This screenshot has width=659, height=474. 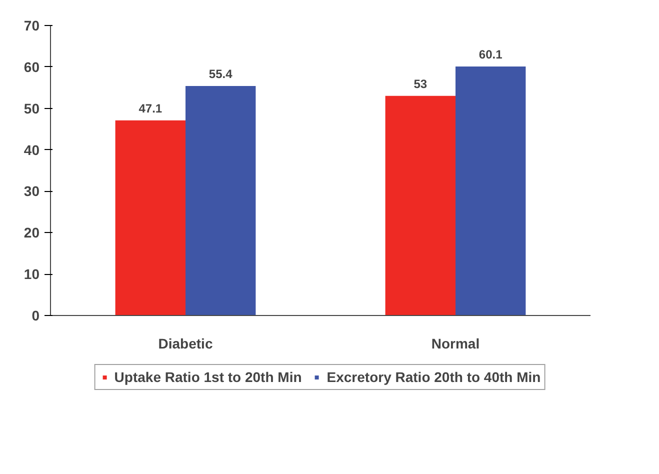 I want to click on data-label: 53, so click(x=421, y=83).